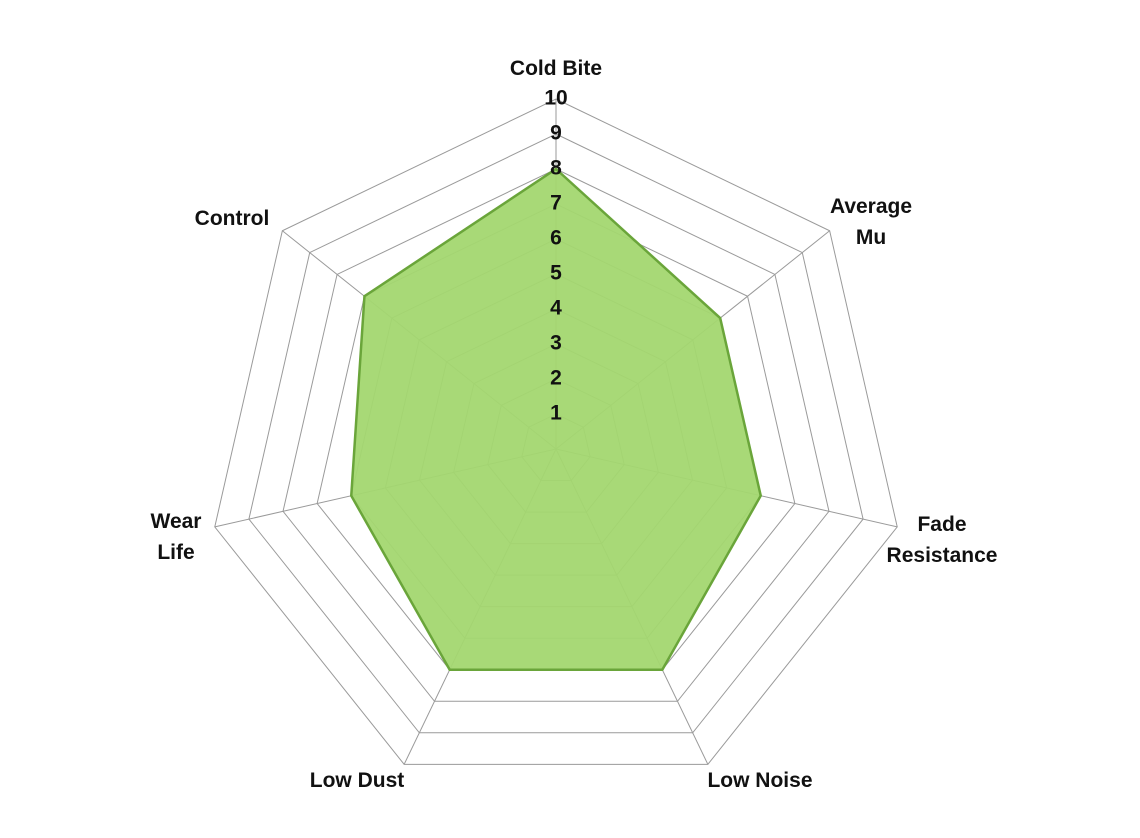  I want to click on r-tick-label: 2, so click(556, 378).